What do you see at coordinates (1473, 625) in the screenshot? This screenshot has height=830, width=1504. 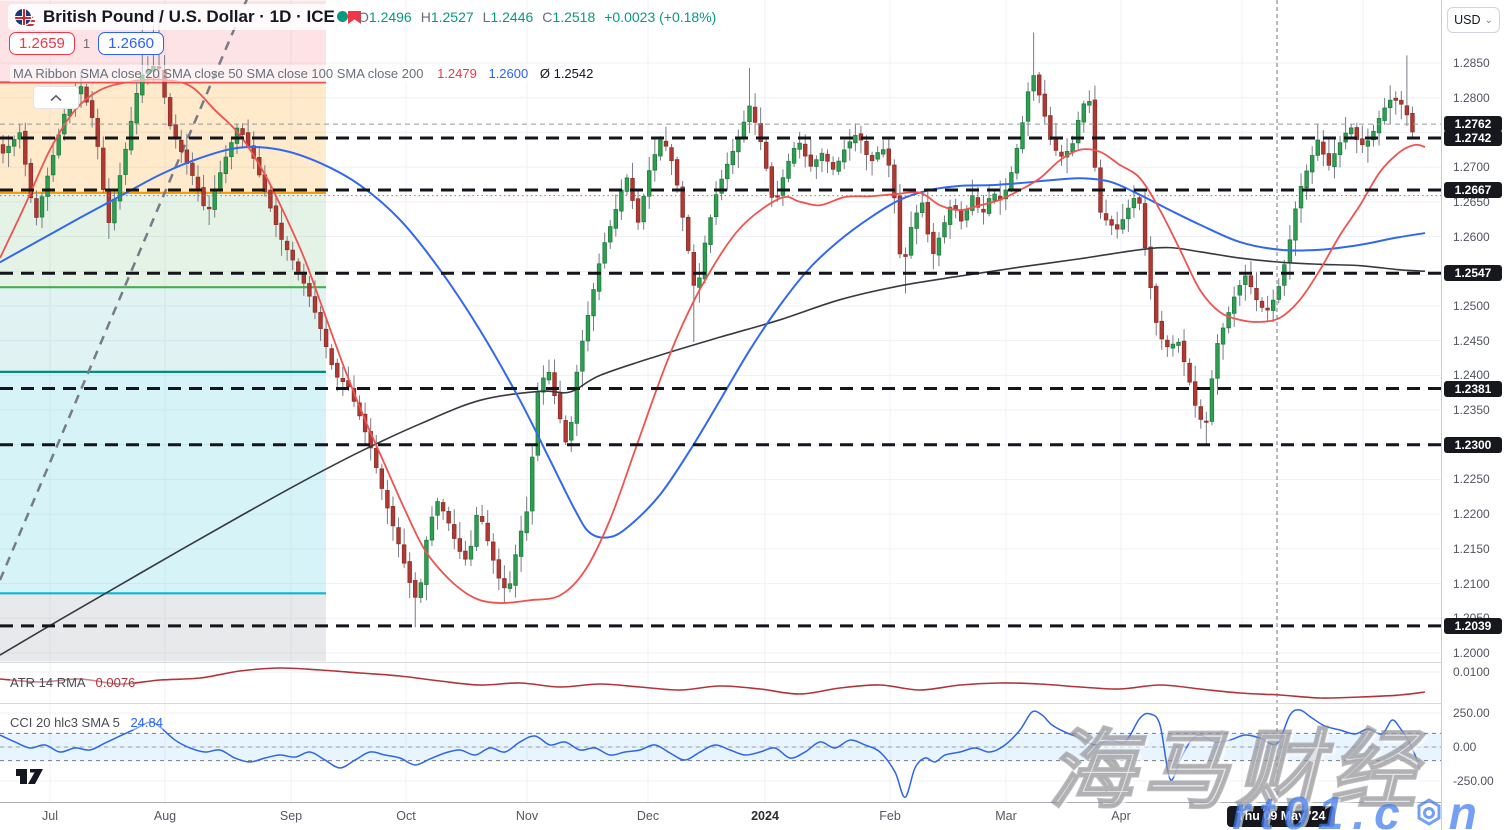 I see `price-level-badge: 1.2039` at bounding box center [1473, 625].